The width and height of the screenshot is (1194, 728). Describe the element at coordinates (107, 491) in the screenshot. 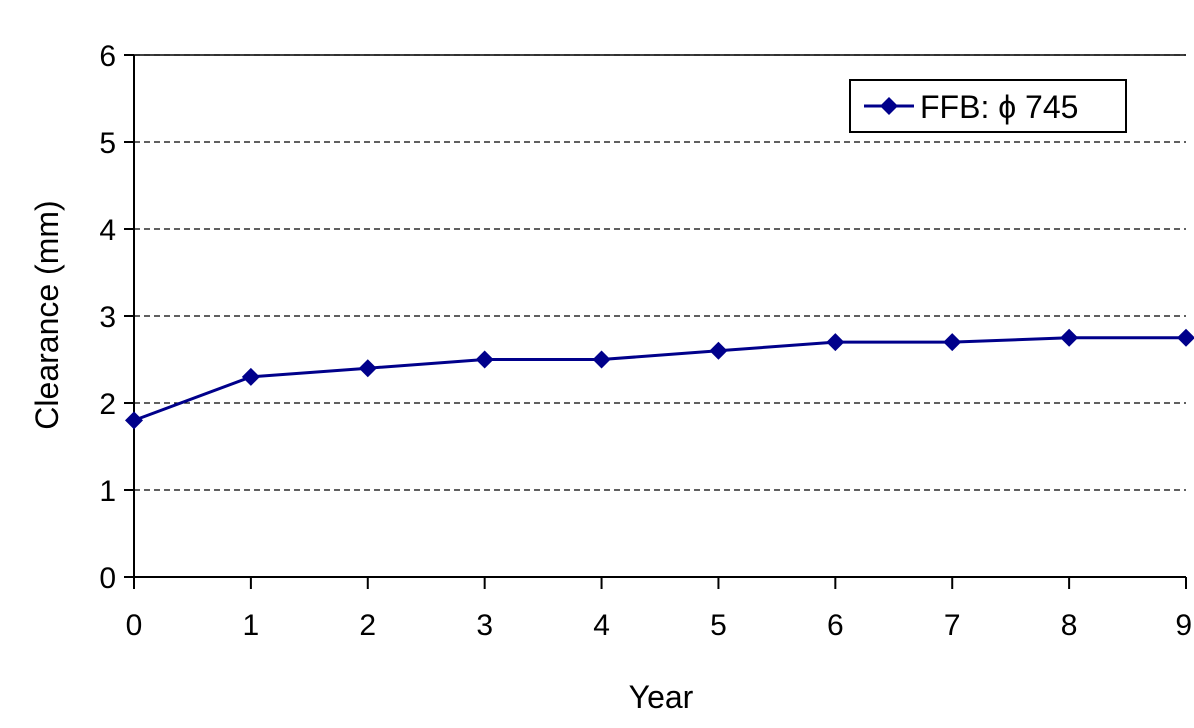

I see `y-tick-label-1: 1` at that location.